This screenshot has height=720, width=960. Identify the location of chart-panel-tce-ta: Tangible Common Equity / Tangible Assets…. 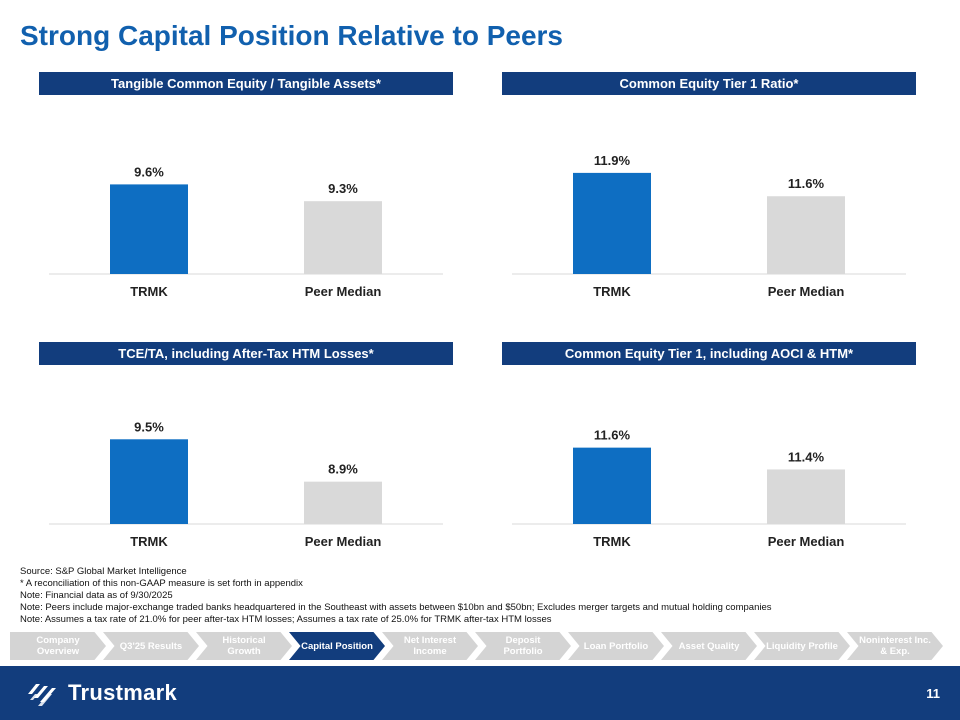
(246, 192).